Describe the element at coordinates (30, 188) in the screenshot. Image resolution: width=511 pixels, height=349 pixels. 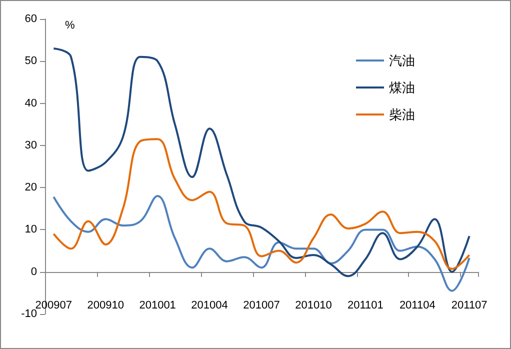
I see `y-tick-label: 20` at that location.